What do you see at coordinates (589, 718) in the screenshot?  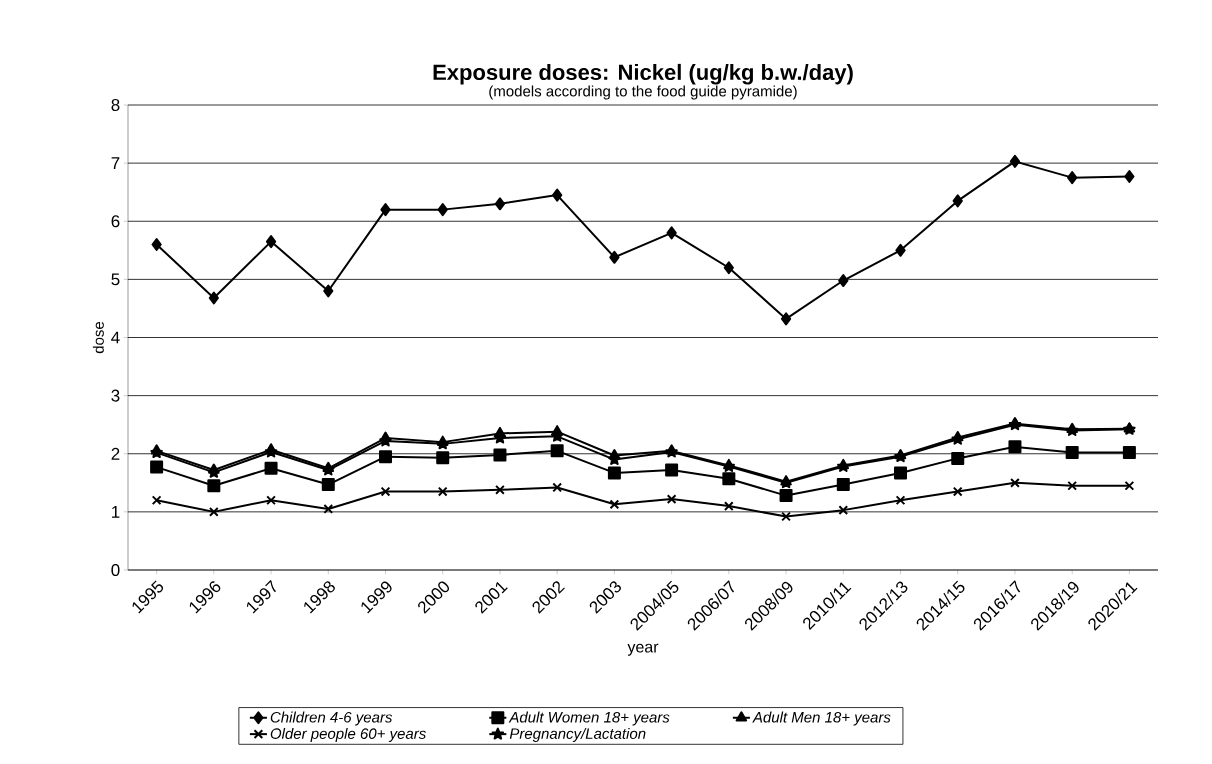 I see `legend-label: Adult Women 18+ years` at bounding box center [589, 718].